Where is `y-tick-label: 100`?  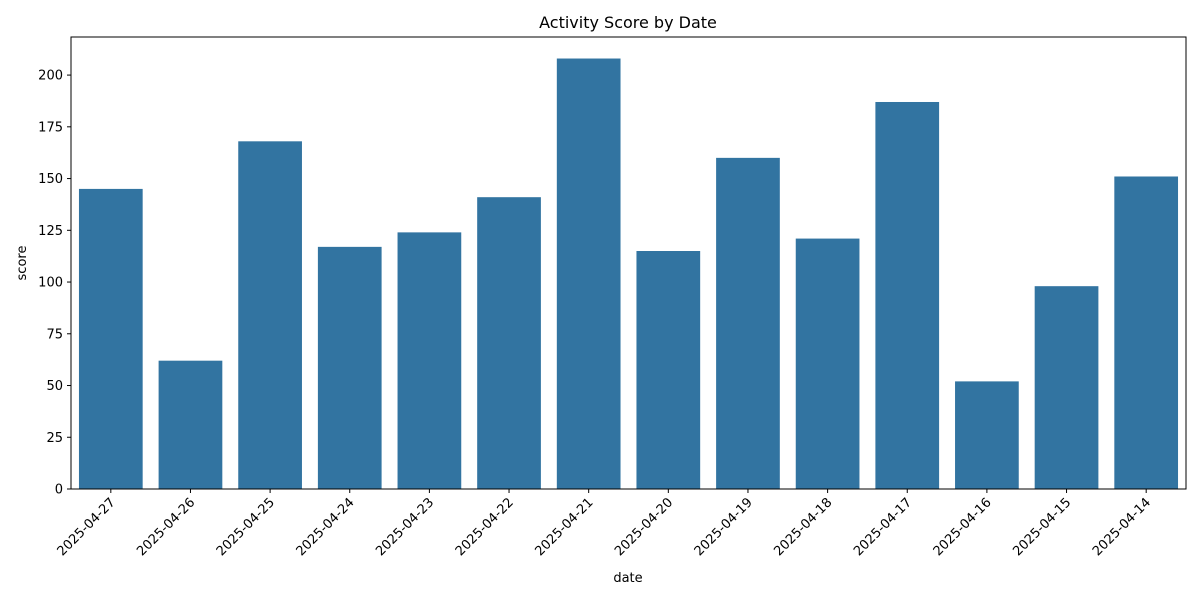 y-tick-label: 100 is located at coordinates (50, 283).